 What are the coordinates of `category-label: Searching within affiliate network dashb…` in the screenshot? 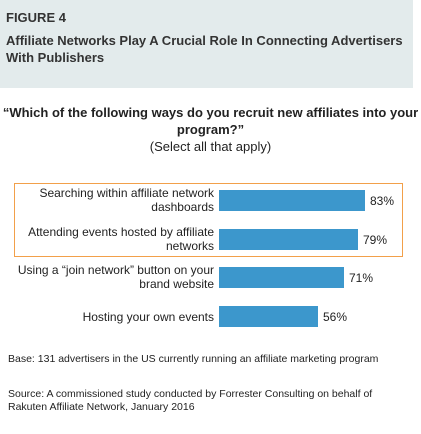 It's located at (126, 200).